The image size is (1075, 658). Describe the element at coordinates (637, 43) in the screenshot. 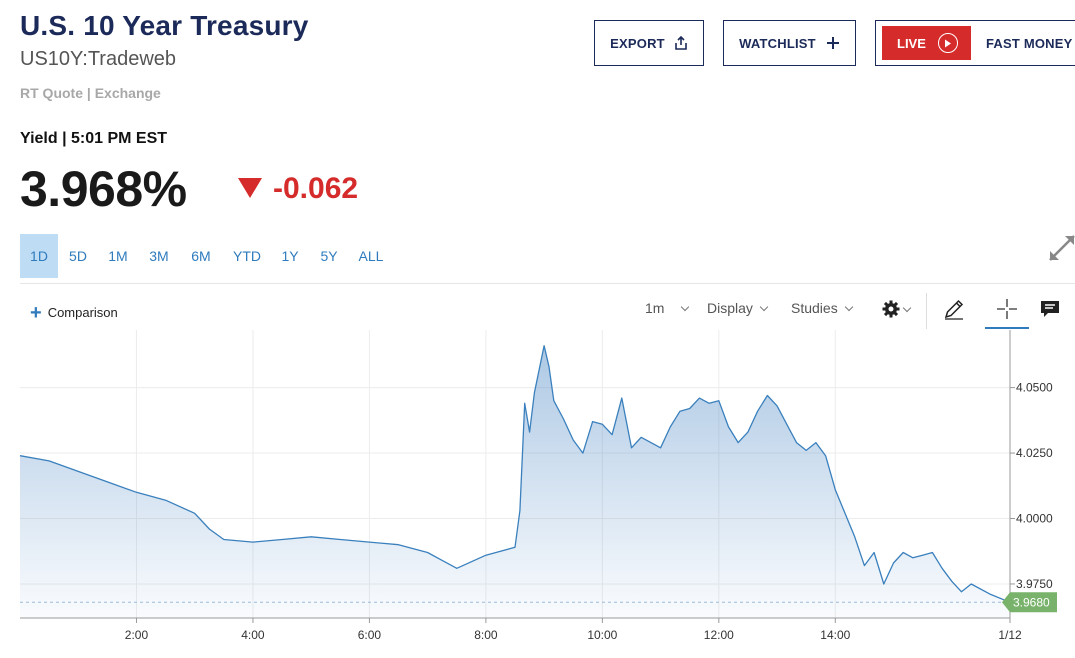

I see `export-label: EXPORT` at that location.